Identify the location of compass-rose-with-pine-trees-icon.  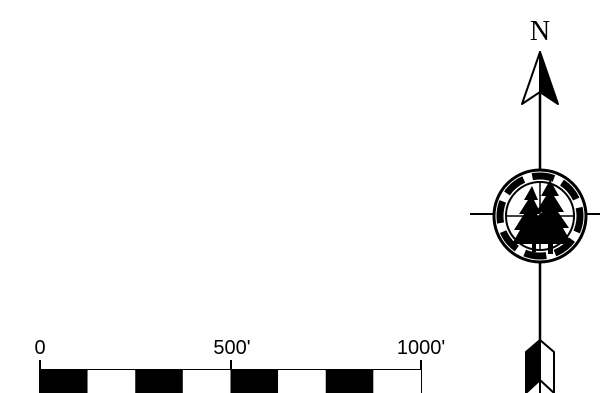
(540, 216).